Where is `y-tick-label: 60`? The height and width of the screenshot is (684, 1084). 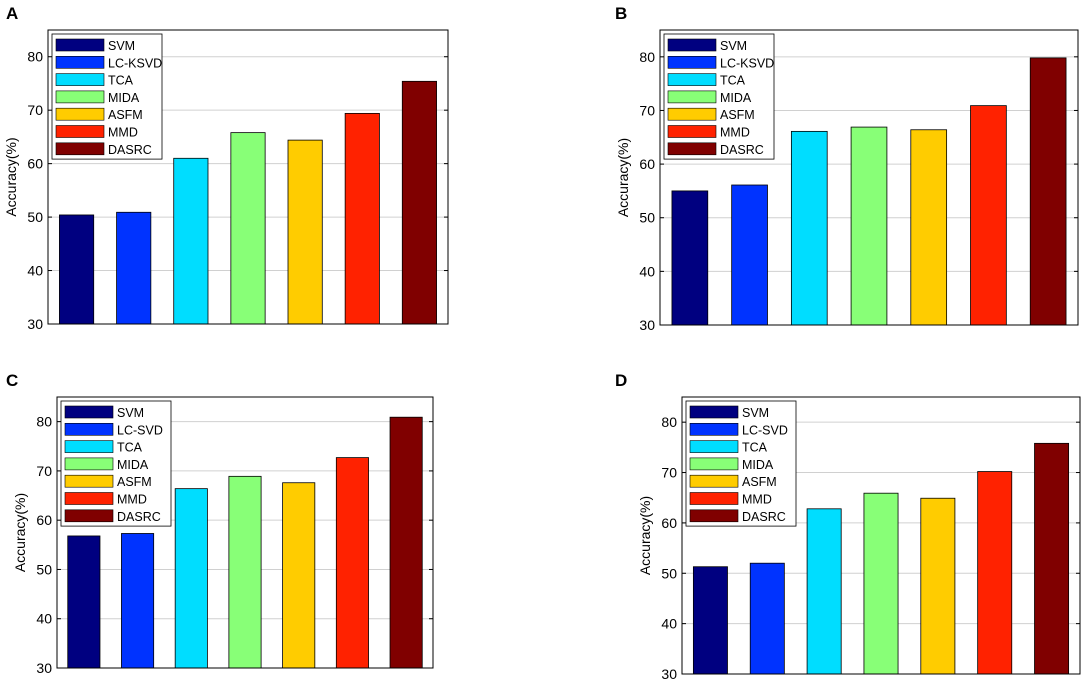 y-tick-label: 60 is located at coordinates (35, 164).